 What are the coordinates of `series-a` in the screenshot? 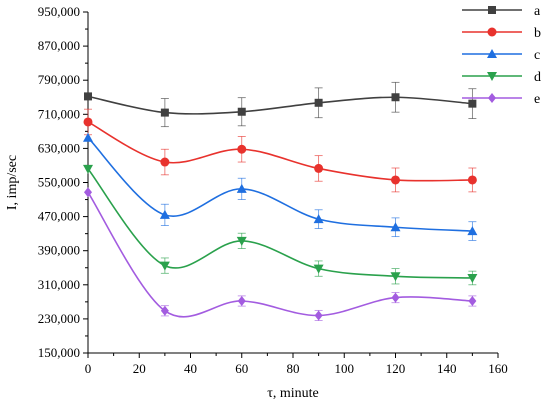 It's located at (280, 104).